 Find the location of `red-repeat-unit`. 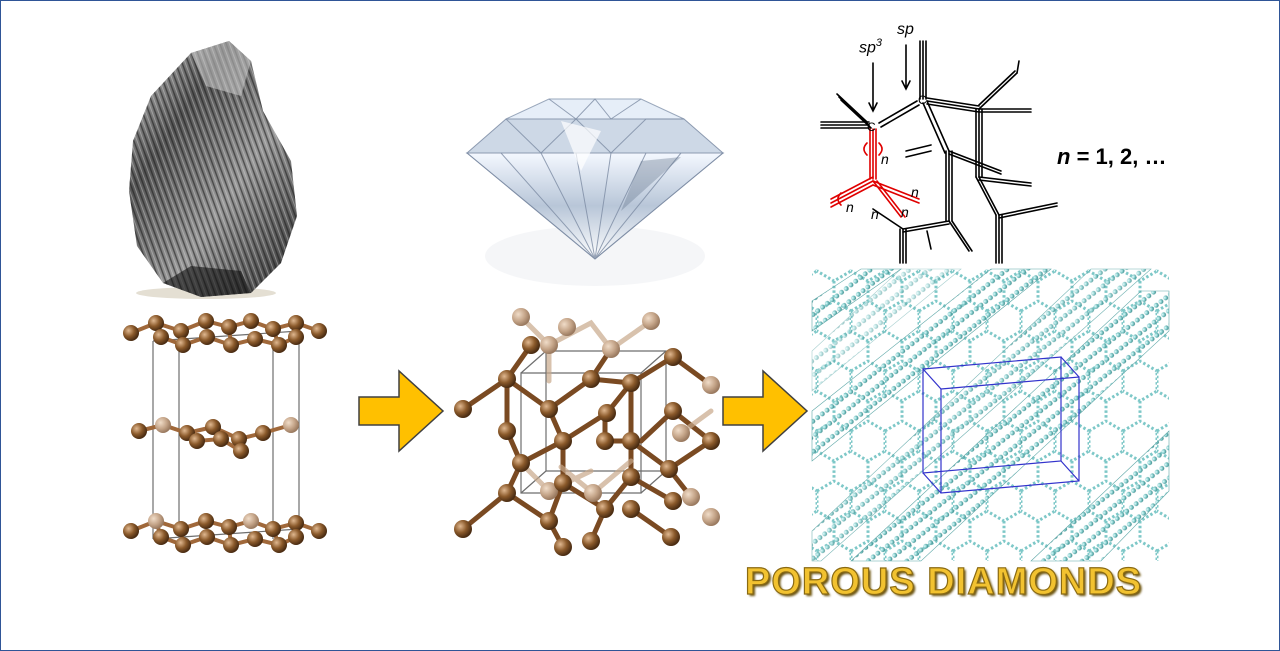

red-repeat-unit is located at coordinates (875, 173).